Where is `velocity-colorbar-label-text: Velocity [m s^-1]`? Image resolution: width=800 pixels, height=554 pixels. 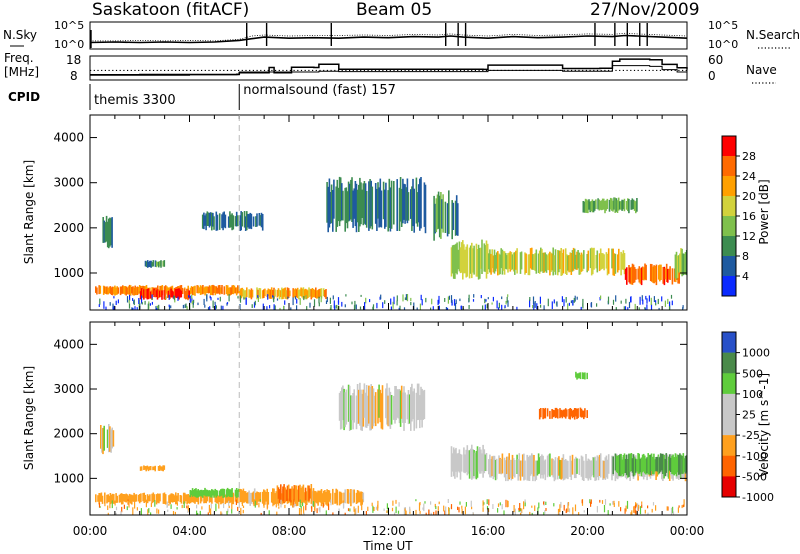
velocity-colorbar-label-text: Velocity [m s^-1] is located at coordinates (764, 425).